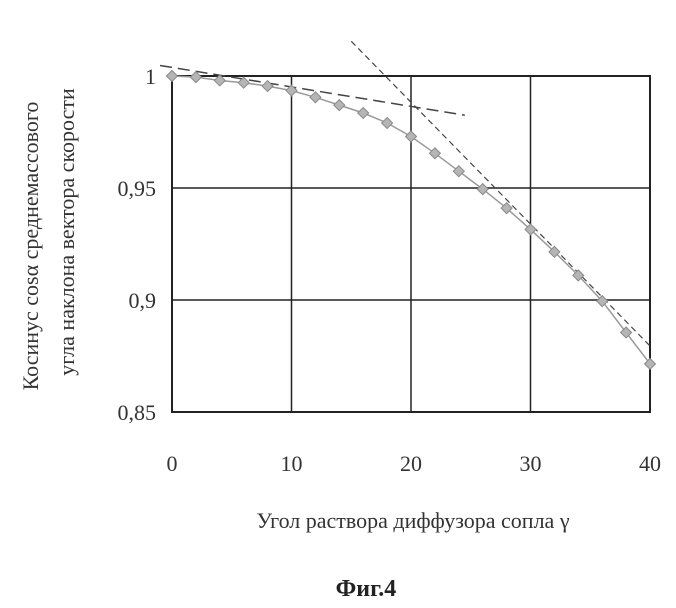  What do you see at coordinates (412, 520) in the screenshot?
I see `x-axis-title: Угол раствора диффузора сопла γ` at bounding box center [412, 520].